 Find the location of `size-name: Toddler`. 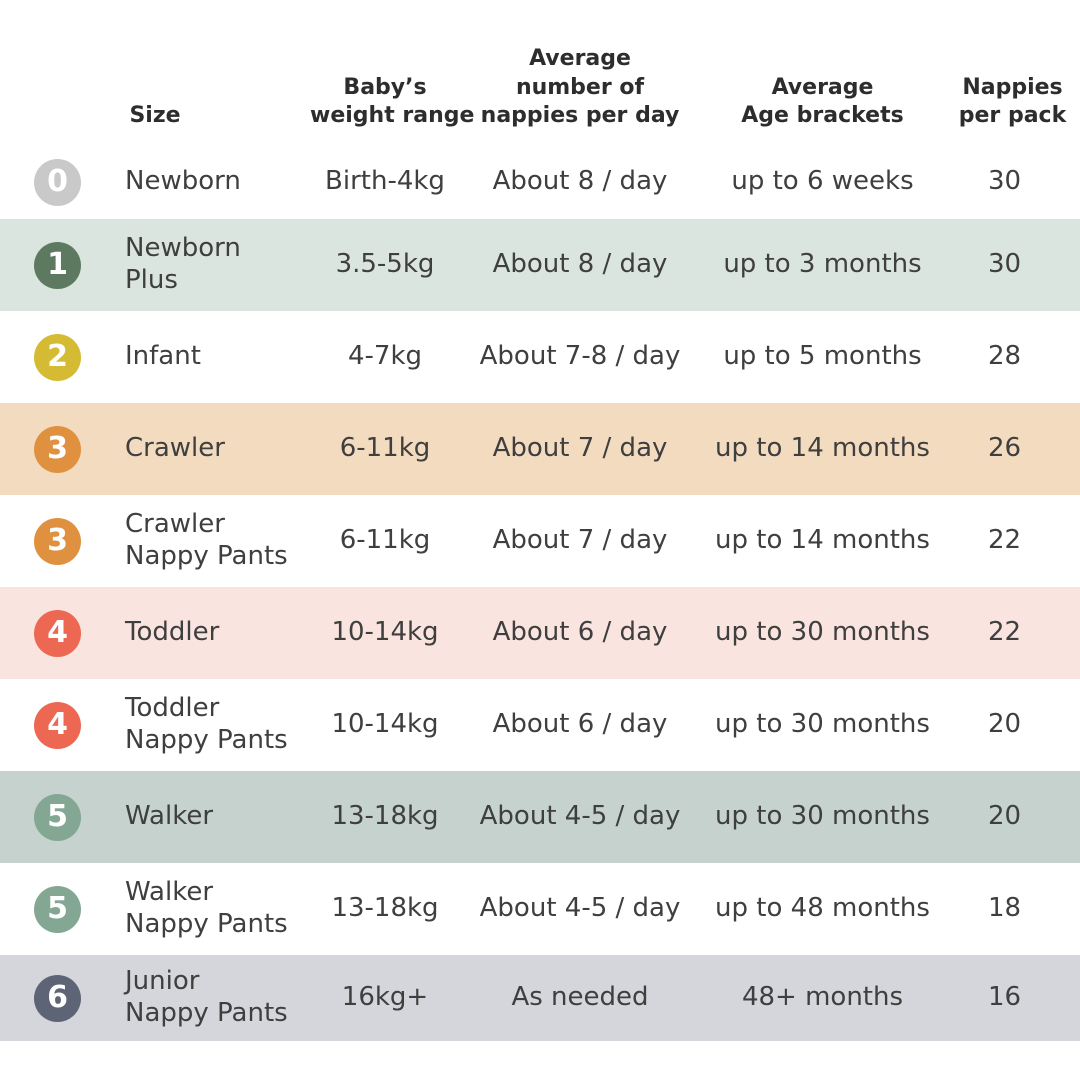

size-name: Toddler is located at coordinates (172, 632).